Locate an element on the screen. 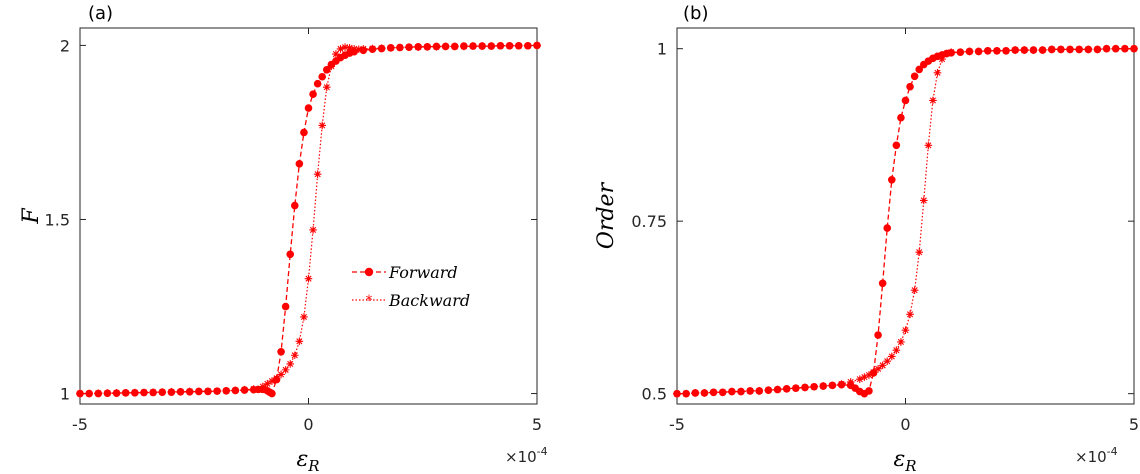 Image resolution: width=1140 pixels, height=474 pixels. y-tick-label: 2 is located at coordinates (65, 45).